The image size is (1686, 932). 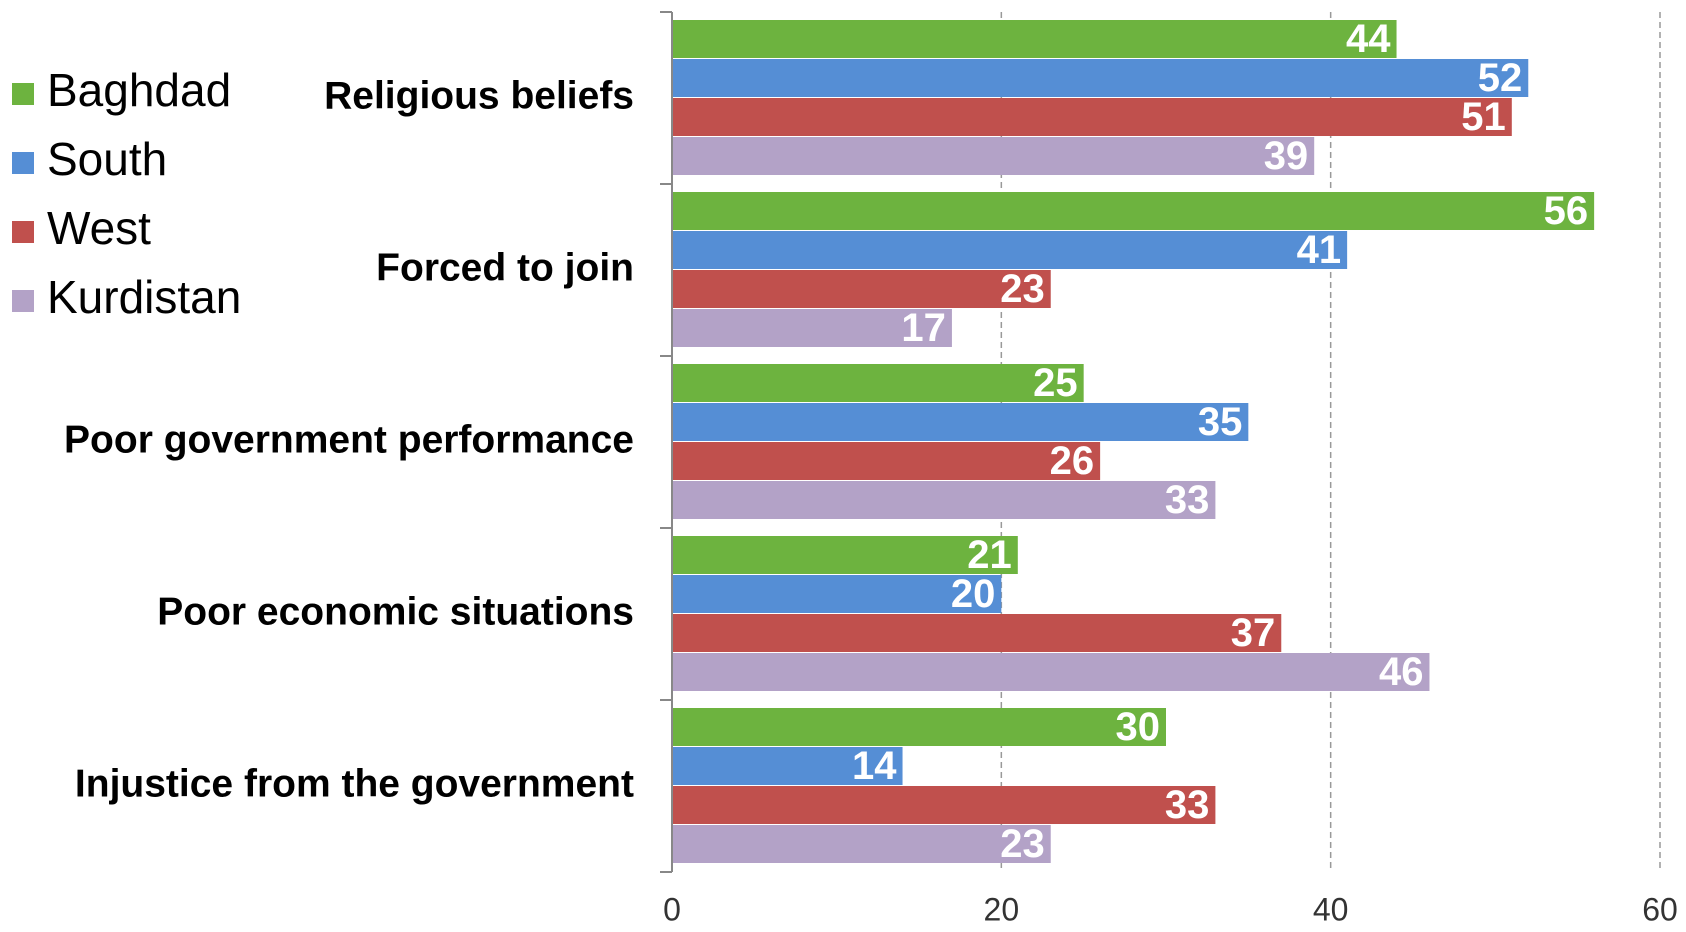 I want to click on value-label: 30, so click(x=1138, y=727).